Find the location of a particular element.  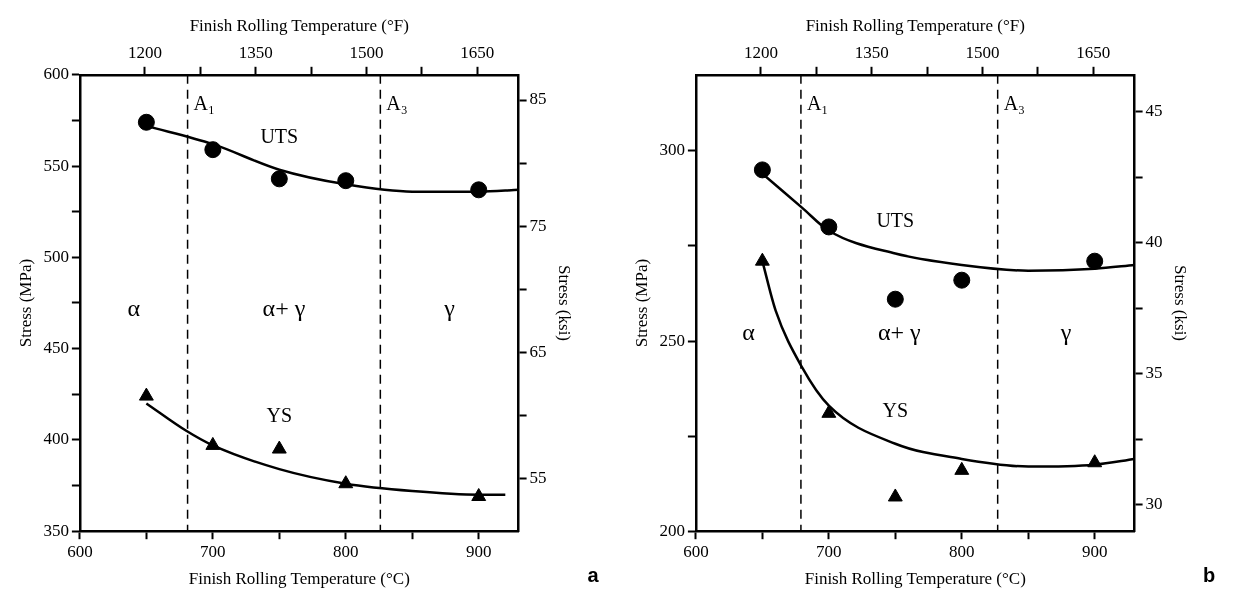

y-tick-label: 500 is located at coordinates (56, 256).